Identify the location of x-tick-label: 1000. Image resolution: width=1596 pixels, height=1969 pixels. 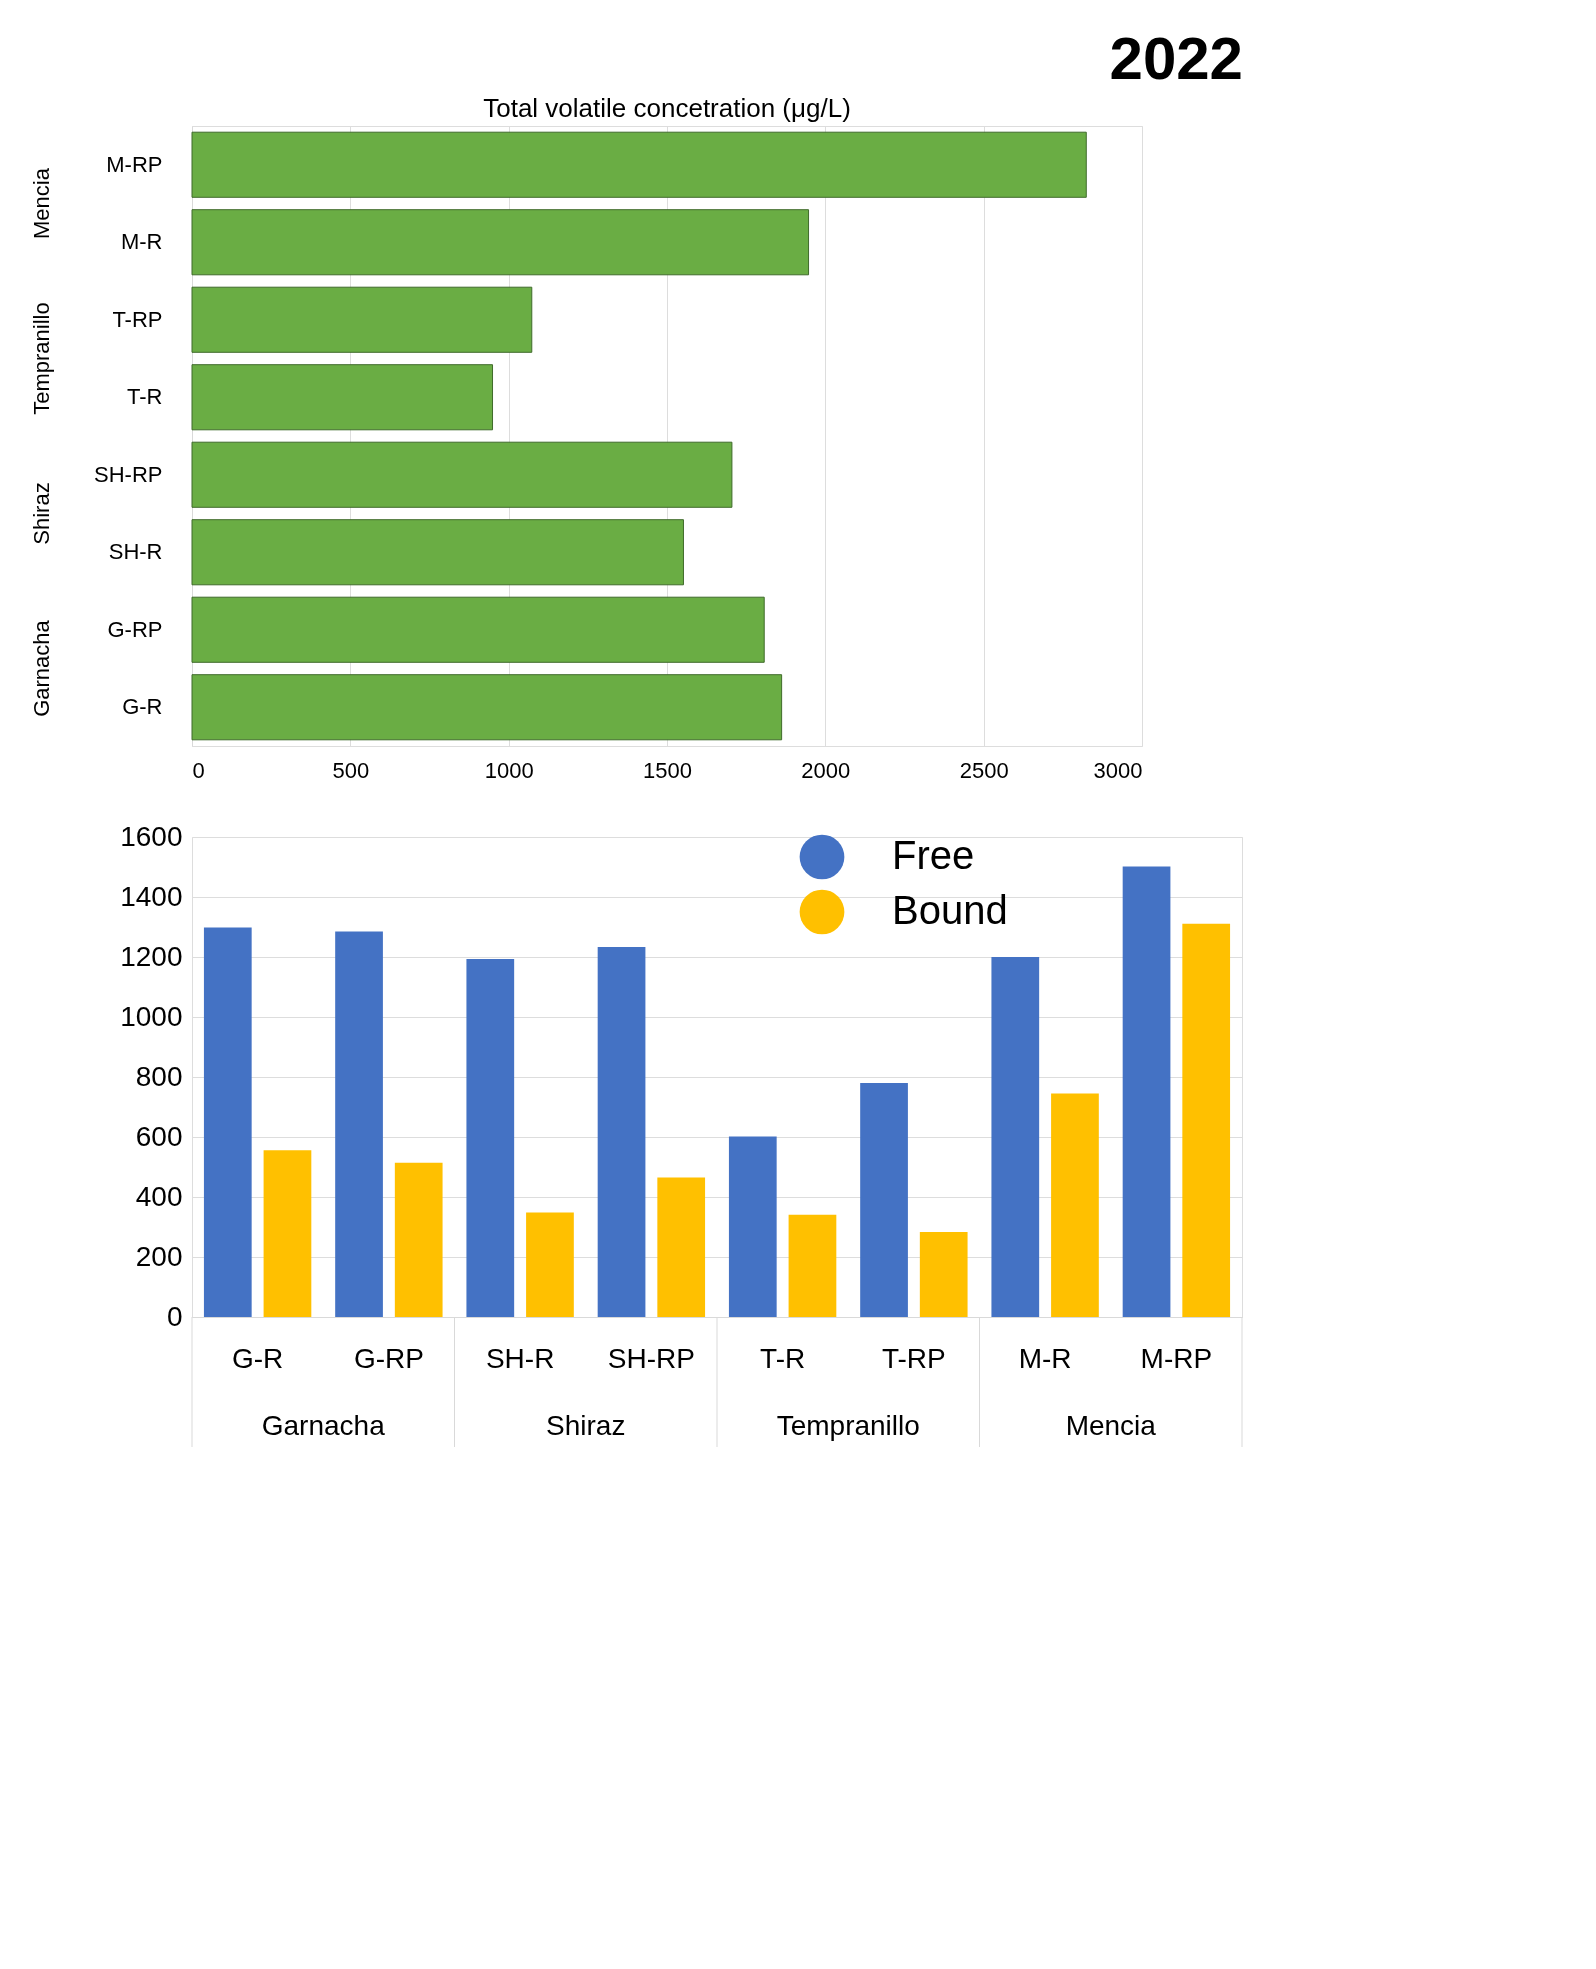
(509, 770).